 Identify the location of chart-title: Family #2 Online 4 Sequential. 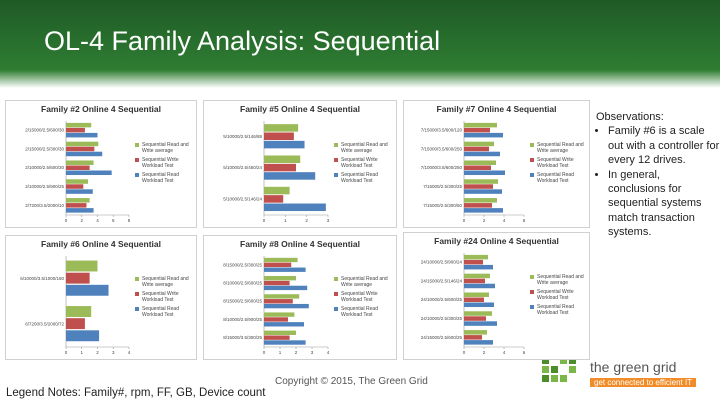
(101, 109).